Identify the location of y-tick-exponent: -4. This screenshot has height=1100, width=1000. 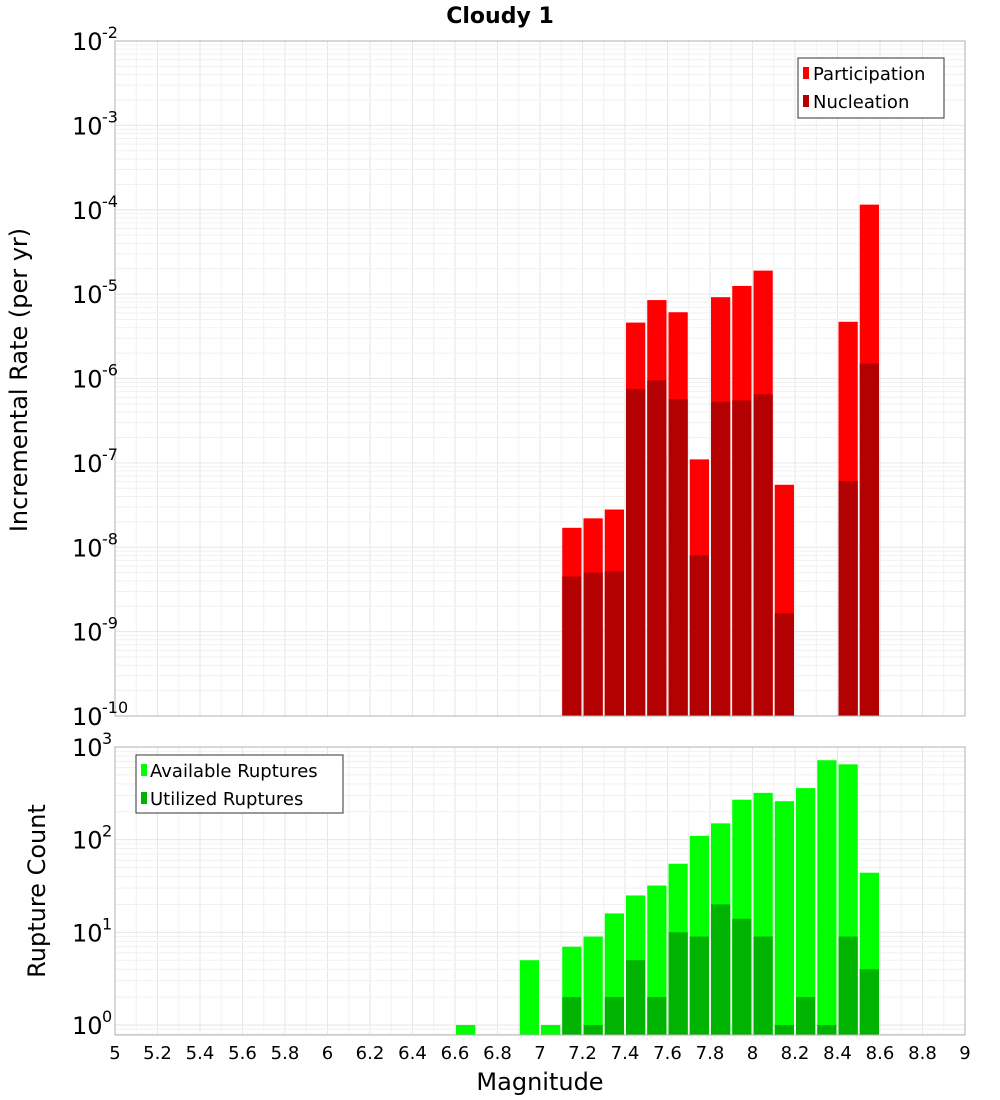
(110, 201).